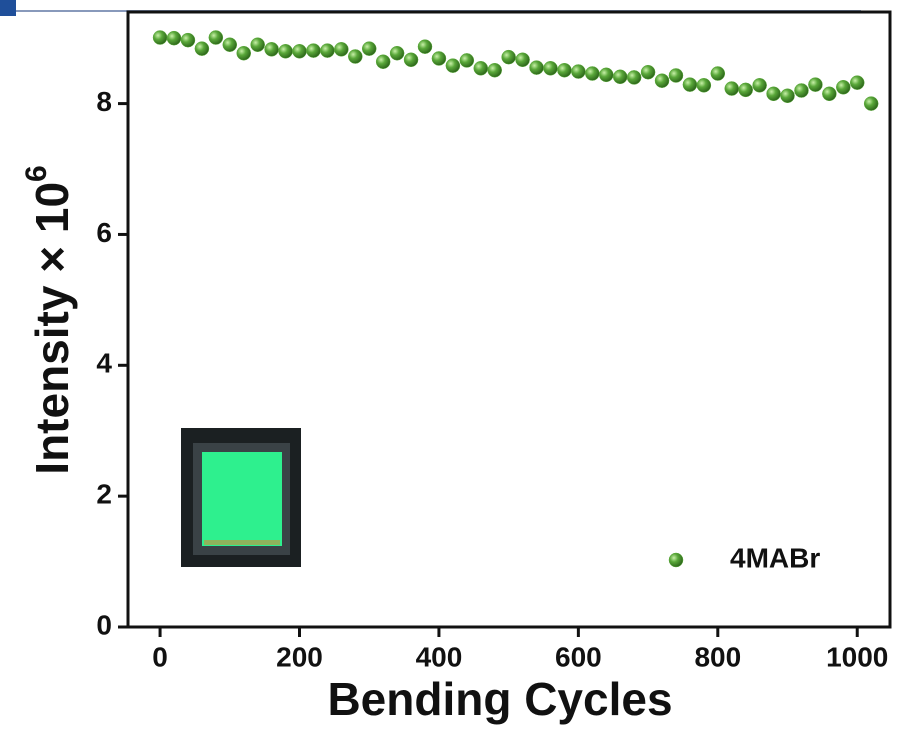 This screenshot has width=903, height=735. Describe the element at coordinates (104, 101) in the screenshot. I see `y-tick-label: 8` at that location.